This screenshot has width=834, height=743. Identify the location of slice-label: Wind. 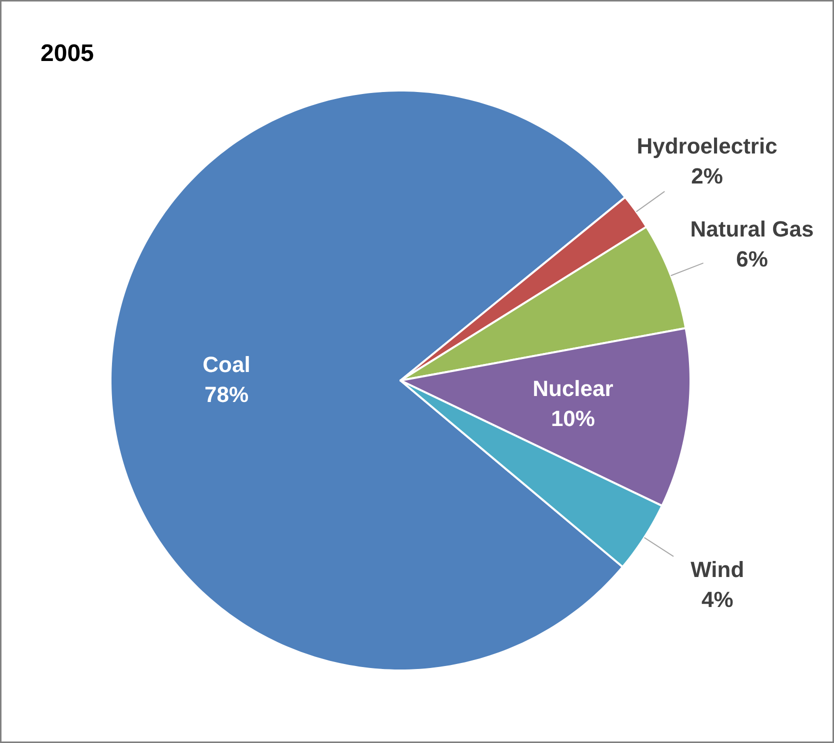
(717, 569).